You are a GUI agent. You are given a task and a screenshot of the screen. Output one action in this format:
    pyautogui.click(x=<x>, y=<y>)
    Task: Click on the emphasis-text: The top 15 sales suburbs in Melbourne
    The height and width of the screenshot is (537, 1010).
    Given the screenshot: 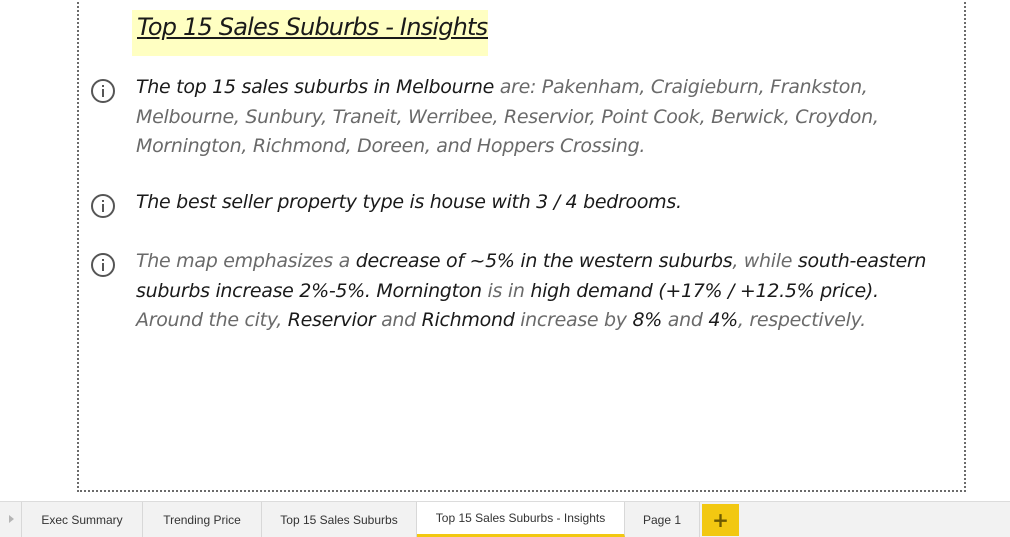 What is the action you would take?
    pyautogui.click(x=315, y=87)
    